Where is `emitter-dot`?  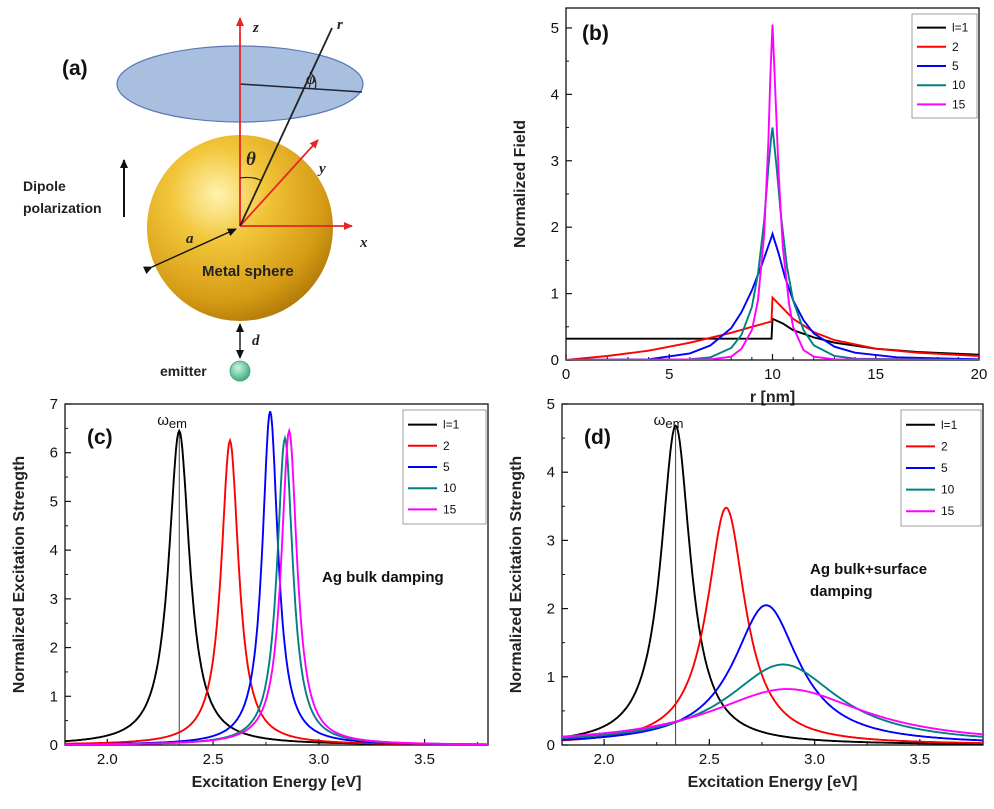 emitter-dot is located at coordinates (240, 371).